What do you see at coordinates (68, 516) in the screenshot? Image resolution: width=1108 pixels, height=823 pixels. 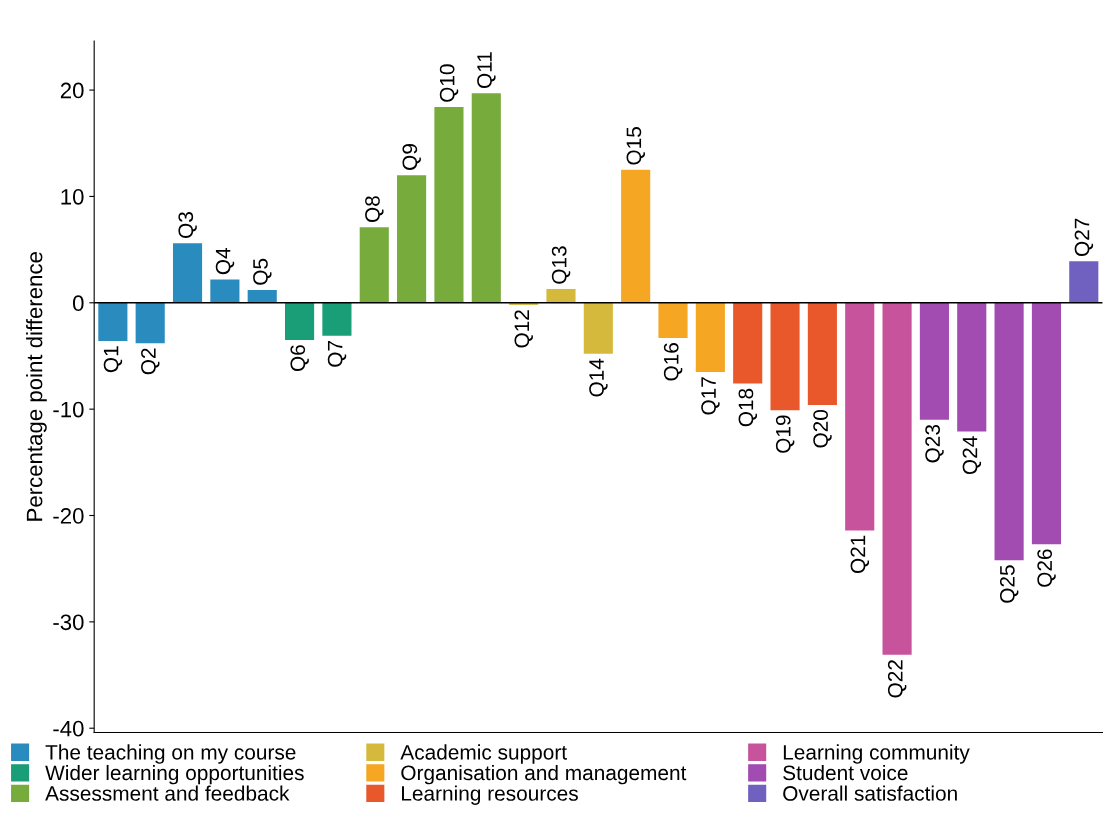 I see `y-tick-label: -20` at bounding box center [68, 516].